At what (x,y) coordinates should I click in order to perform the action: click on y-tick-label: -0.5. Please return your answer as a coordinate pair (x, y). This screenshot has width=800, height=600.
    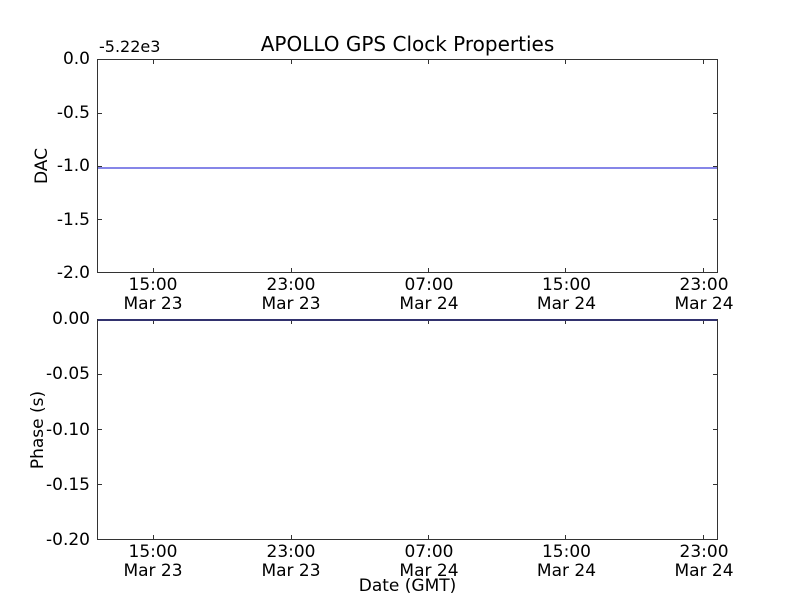
    Looking at the image, I should click on (73, 112).